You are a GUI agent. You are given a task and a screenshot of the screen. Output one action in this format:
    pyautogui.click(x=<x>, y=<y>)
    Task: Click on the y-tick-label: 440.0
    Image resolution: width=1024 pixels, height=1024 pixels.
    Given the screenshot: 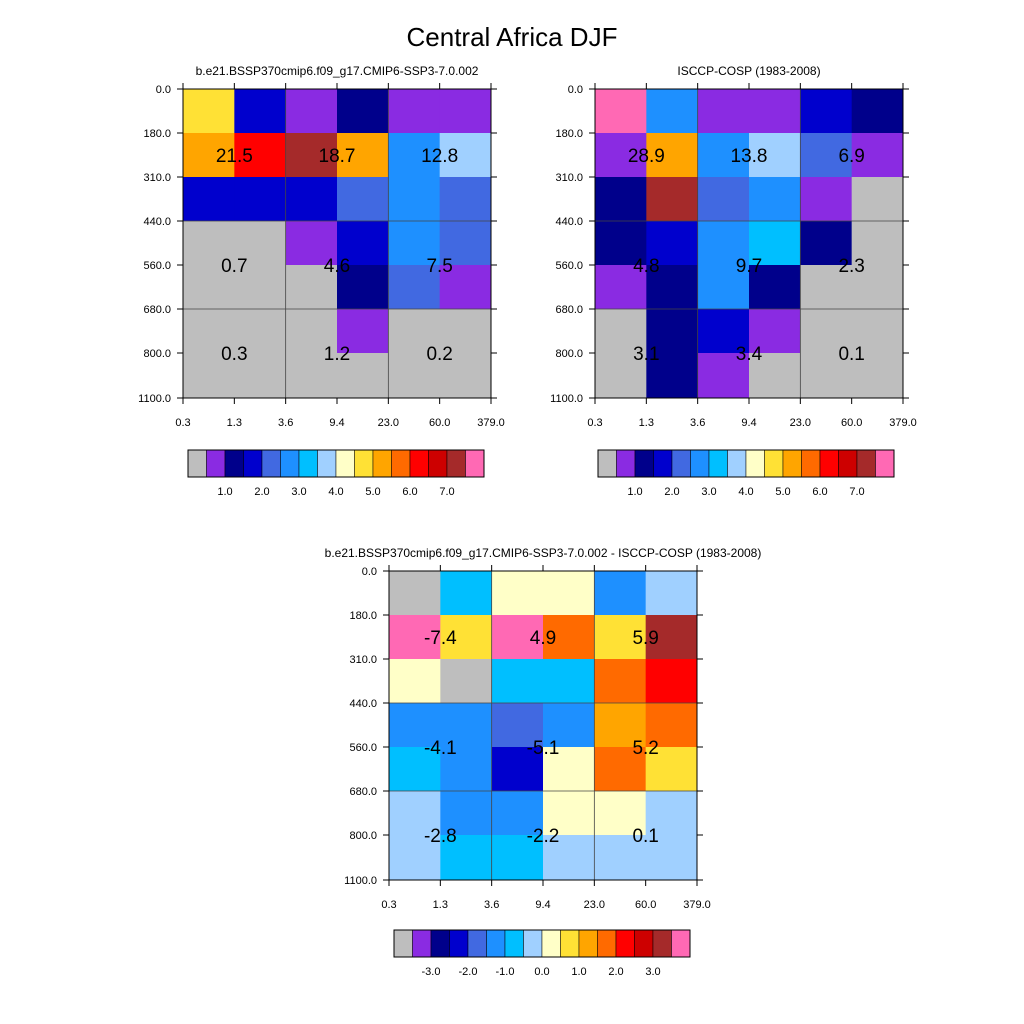 What is the action you would take?
    pyautogui.click(x=569, y=222)
    